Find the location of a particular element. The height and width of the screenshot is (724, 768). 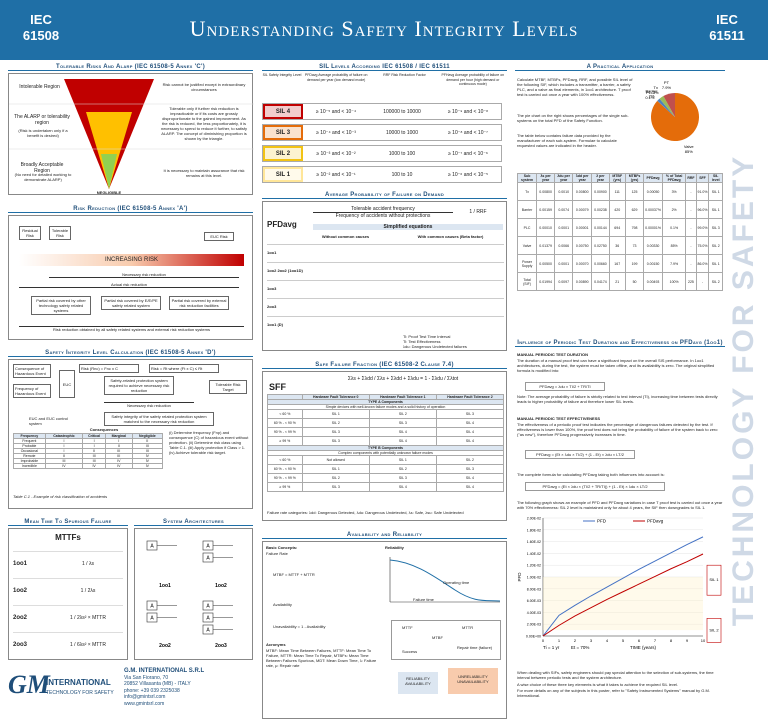

practical-cell: 86.0% is located at coordinates (702, 263).